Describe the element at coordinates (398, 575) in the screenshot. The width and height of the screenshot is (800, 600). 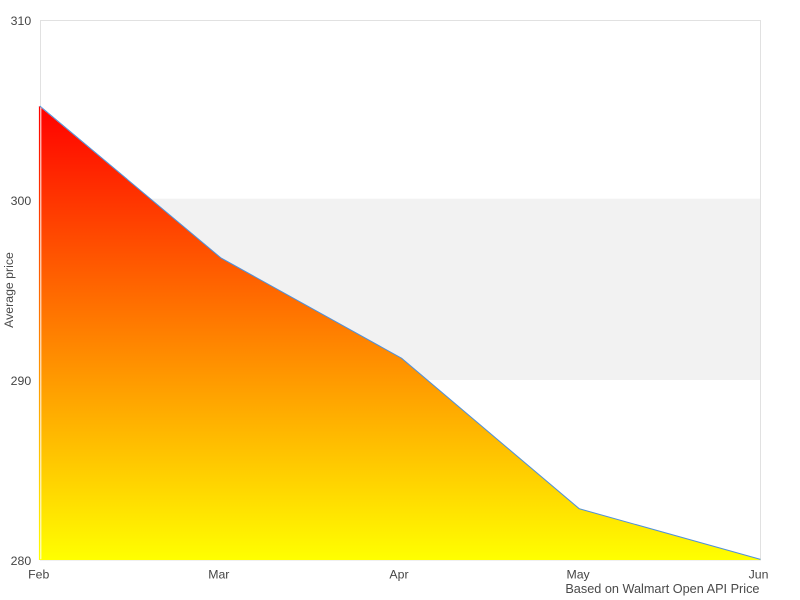
I see `svg-text: Apr` at that location.